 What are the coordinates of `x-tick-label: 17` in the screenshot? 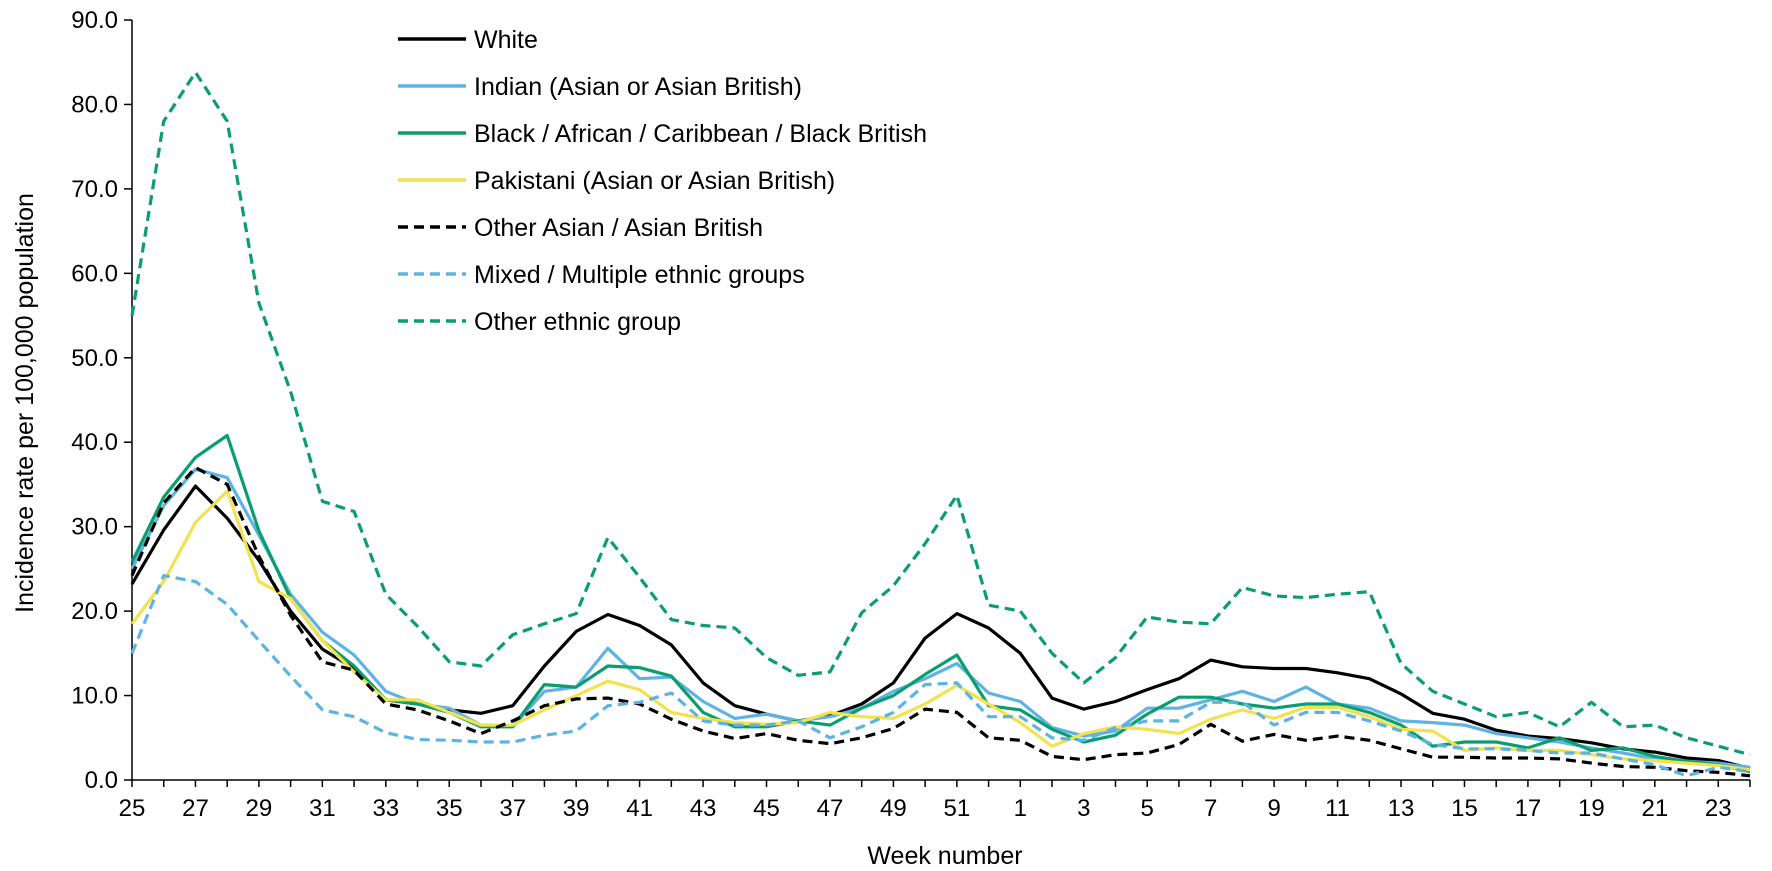 It's located at (1528, 808).